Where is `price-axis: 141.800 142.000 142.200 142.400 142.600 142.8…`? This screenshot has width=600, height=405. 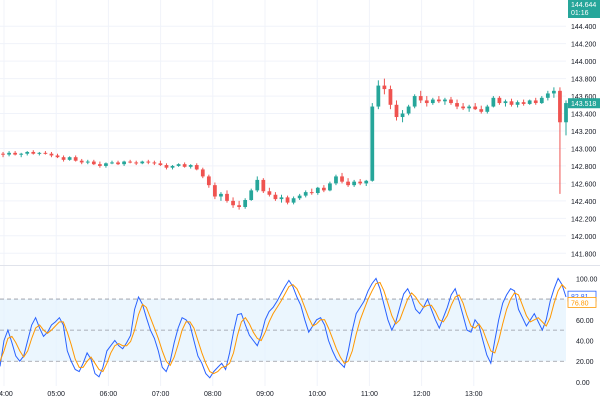
price-axis: 141.800 142.000 142.200 142.400 142.600 142.8… is located at coordinates (584, 205).